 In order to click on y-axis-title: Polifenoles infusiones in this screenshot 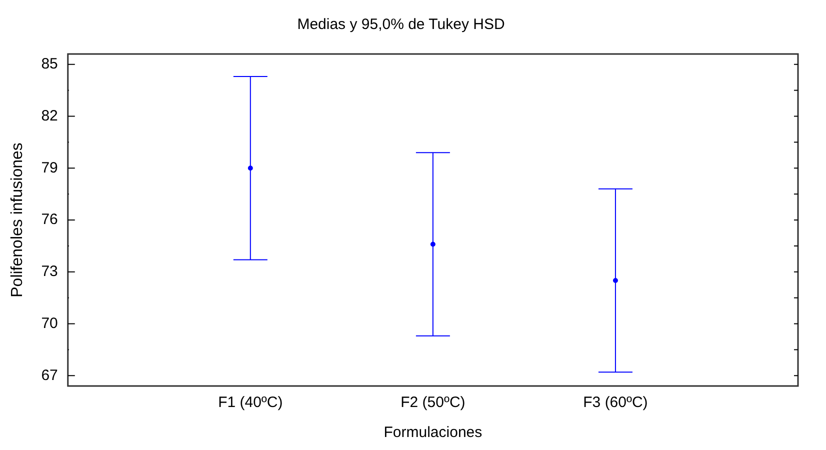, I will do `click(17, 220)`.